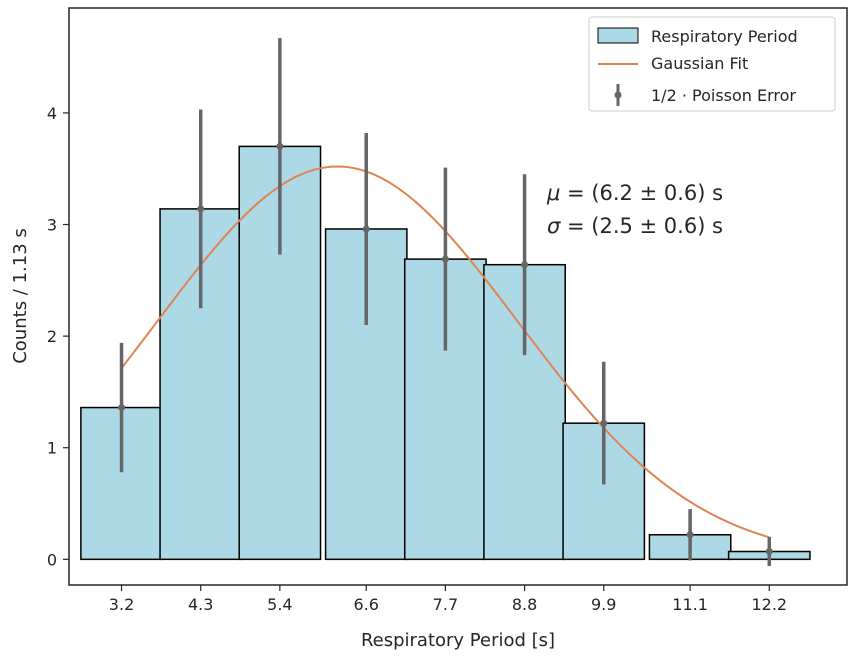 The image size is (855, 663). I want to click on legend-swatch-errorbar-marker, so click(618, 95).